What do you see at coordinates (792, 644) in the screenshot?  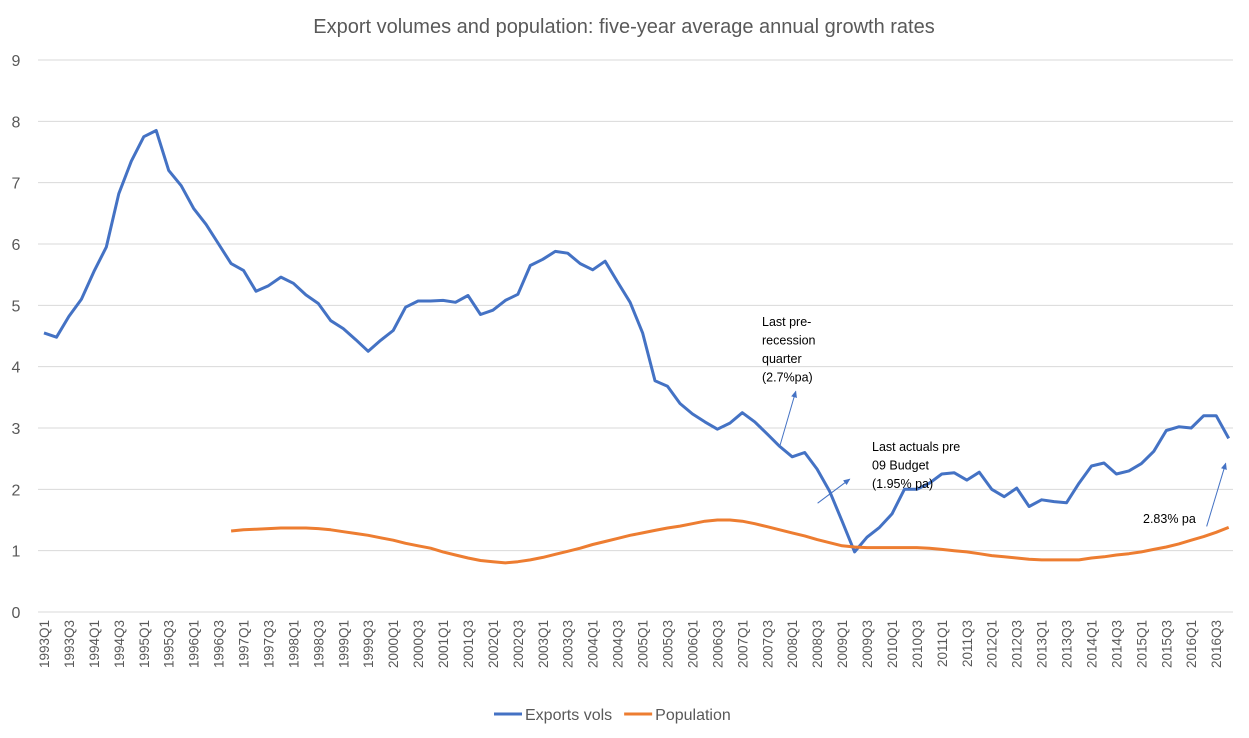 I see `x-tick-label: 2008Q1` at bounding box center [792, 644].